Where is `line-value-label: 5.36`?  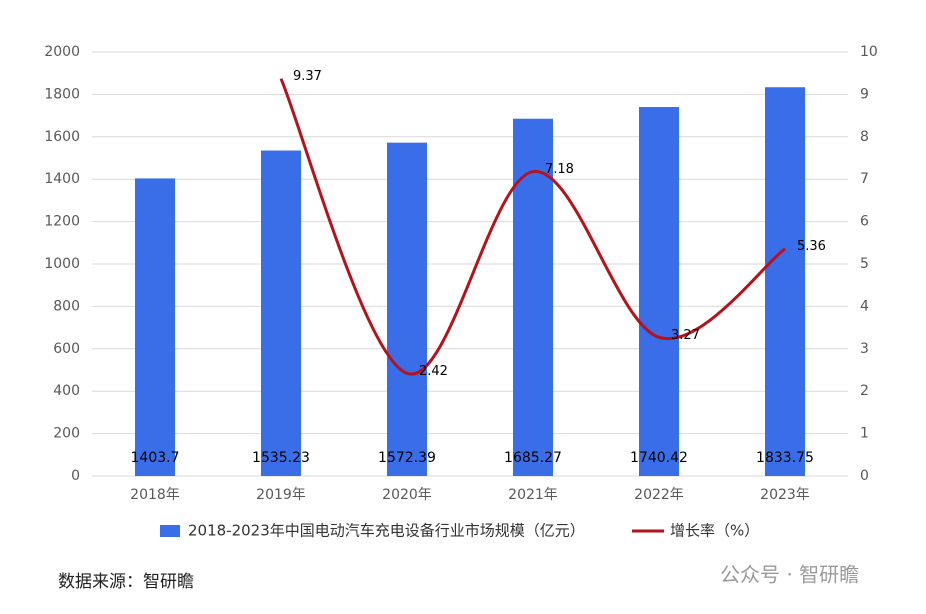
line-value-label: 5.36 is located at coordinates (811, 246).